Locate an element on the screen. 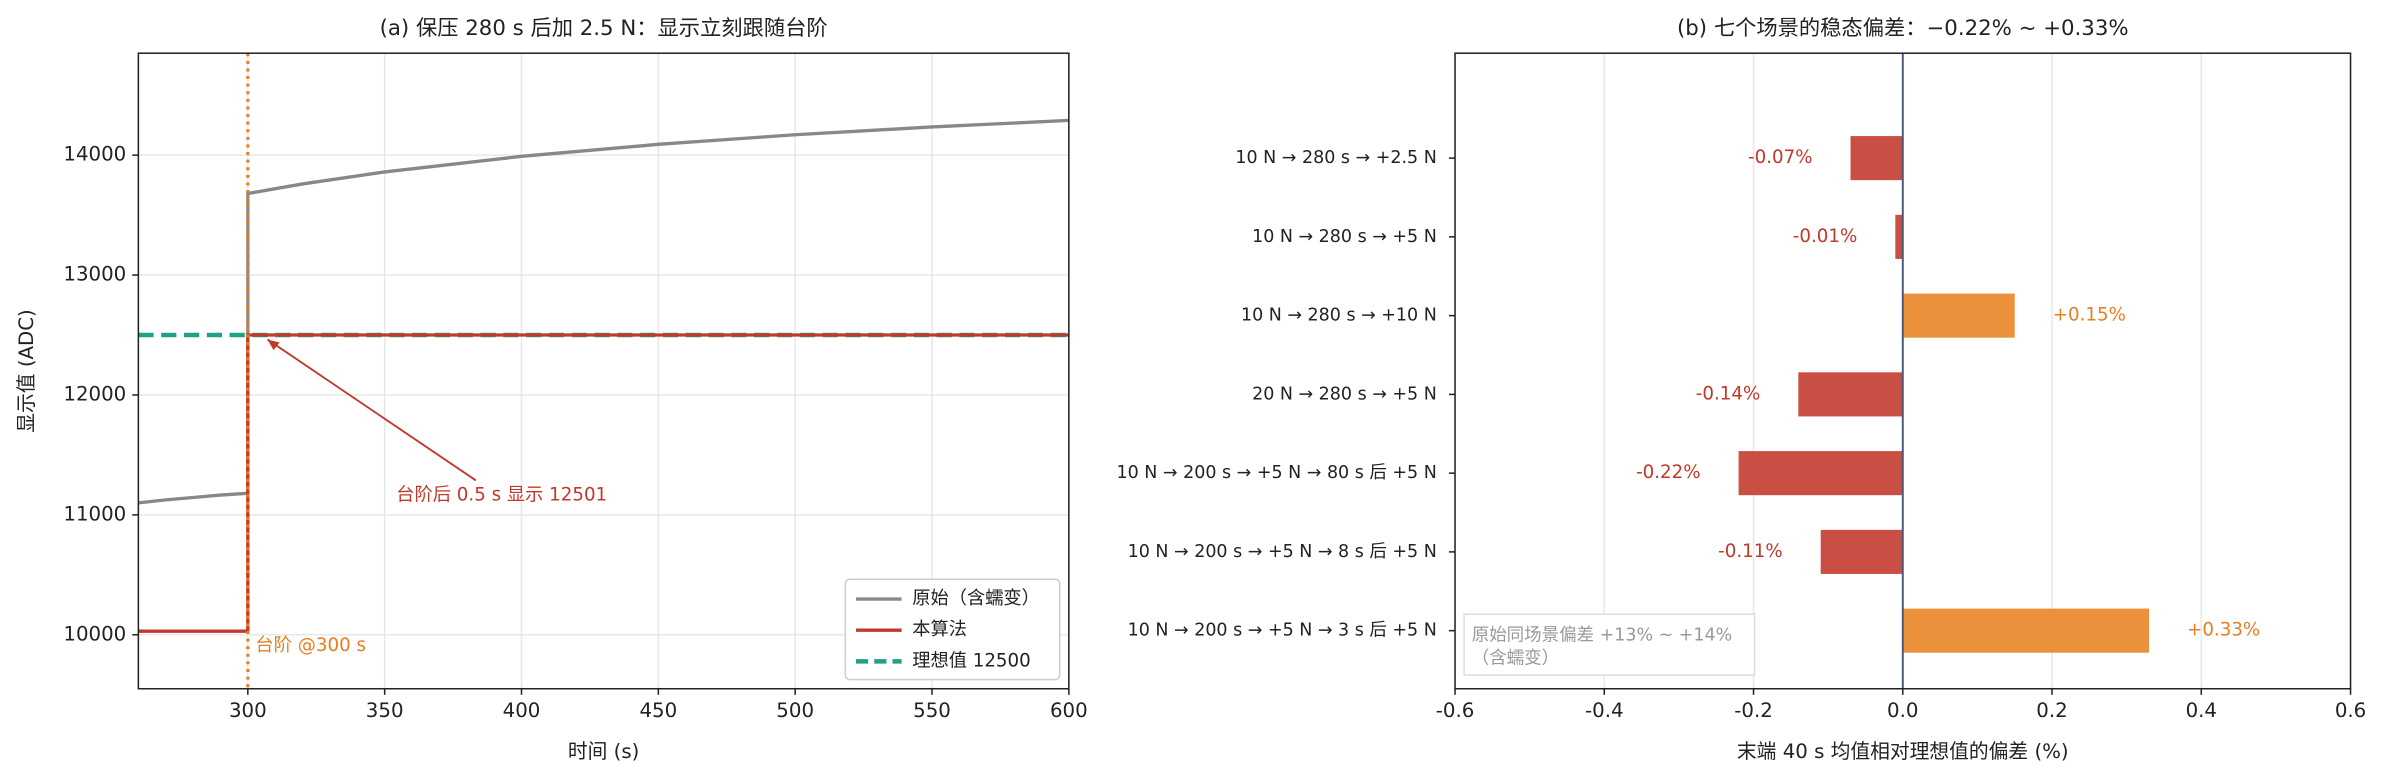  x-tick-label: 500 is located at coordinates (795, 710).